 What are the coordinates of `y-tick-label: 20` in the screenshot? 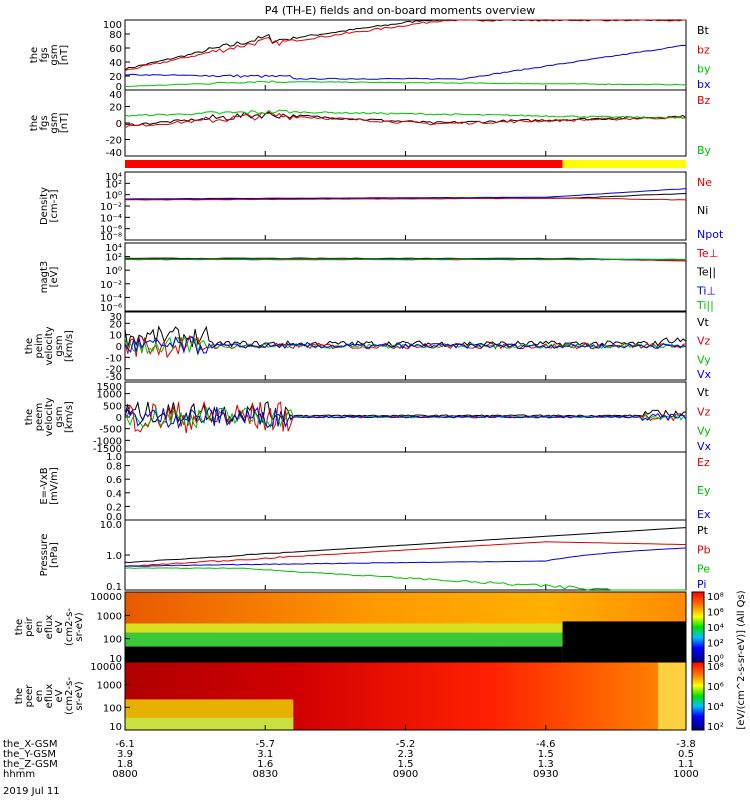 It's located at (115, 108).